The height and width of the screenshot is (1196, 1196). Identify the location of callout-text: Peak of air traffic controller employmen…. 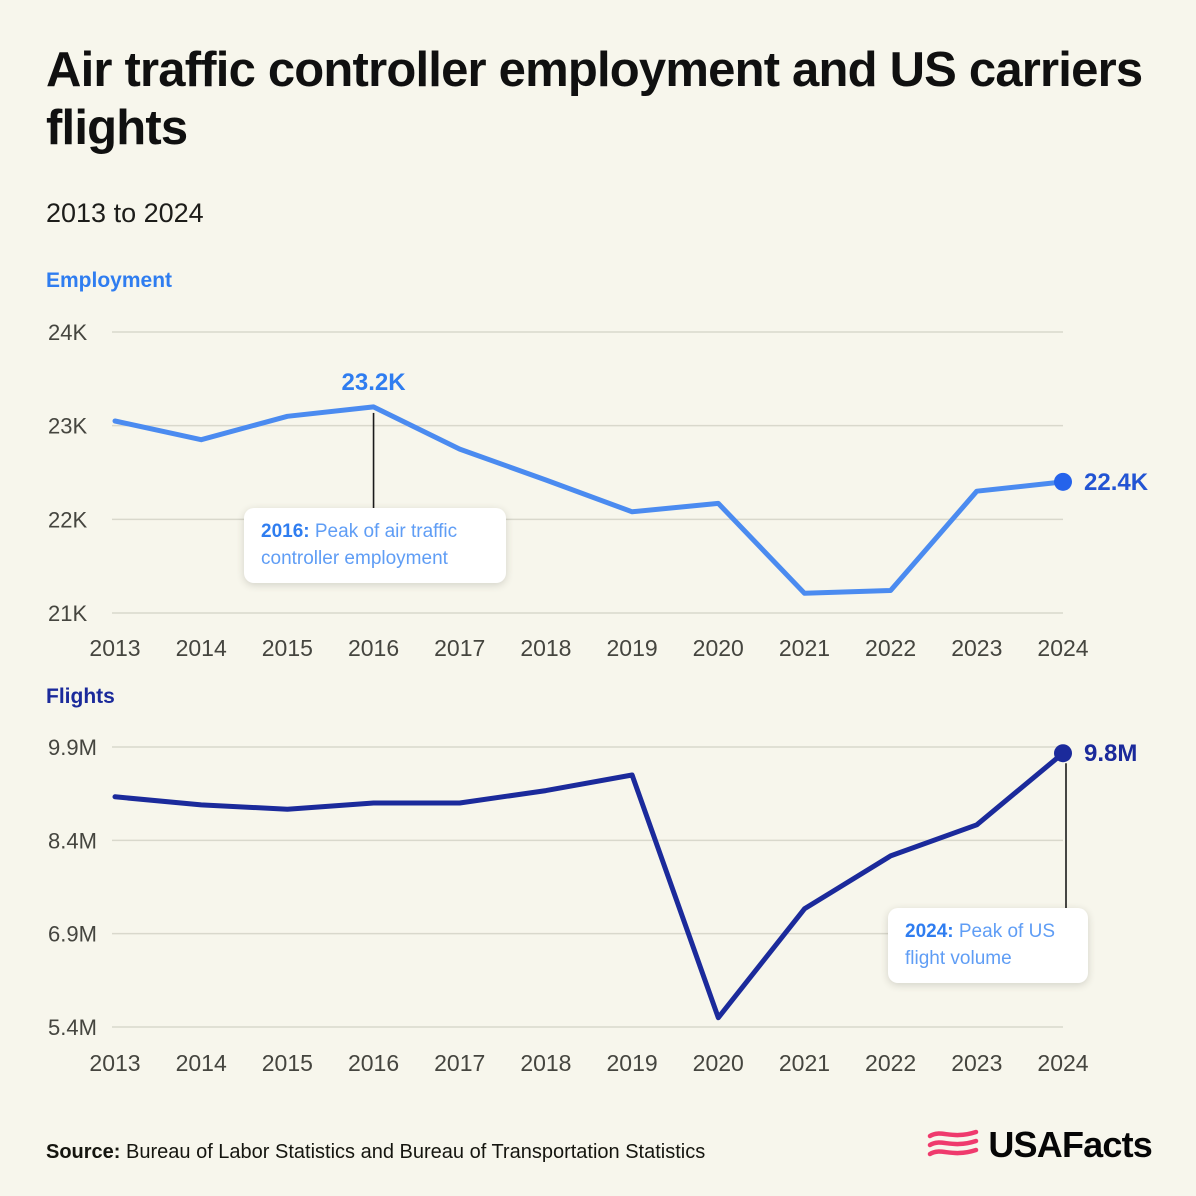
(359, 545).